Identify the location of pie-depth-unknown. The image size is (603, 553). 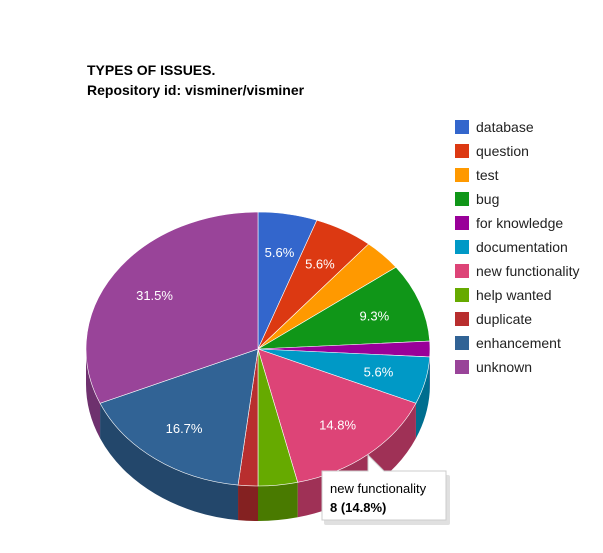
(93, 394).